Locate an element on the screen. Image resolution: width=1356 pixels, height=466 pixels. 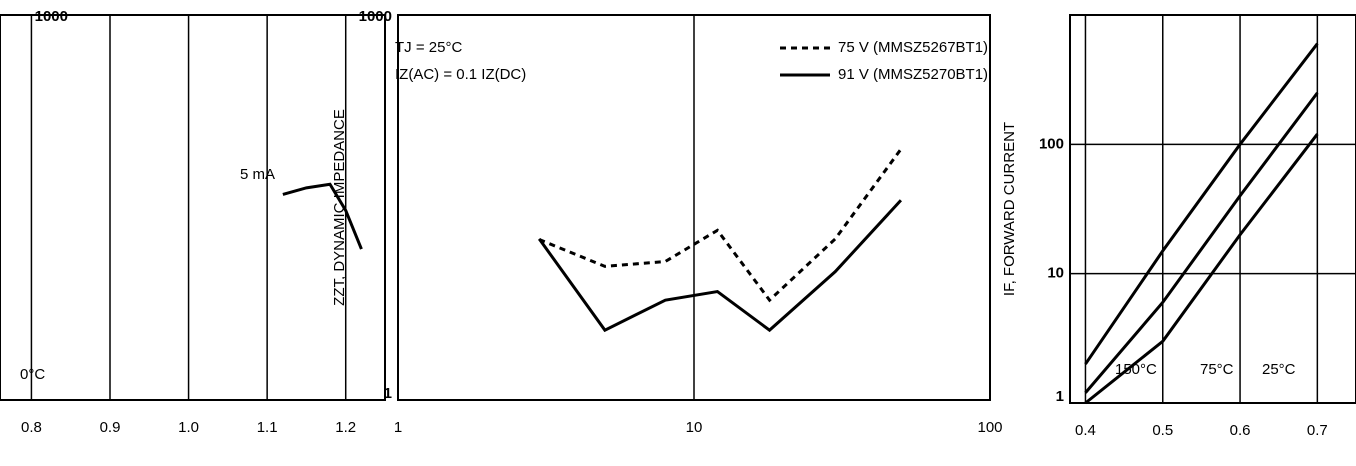
x-tick-label: 100 is located at coordinates (989, 427).